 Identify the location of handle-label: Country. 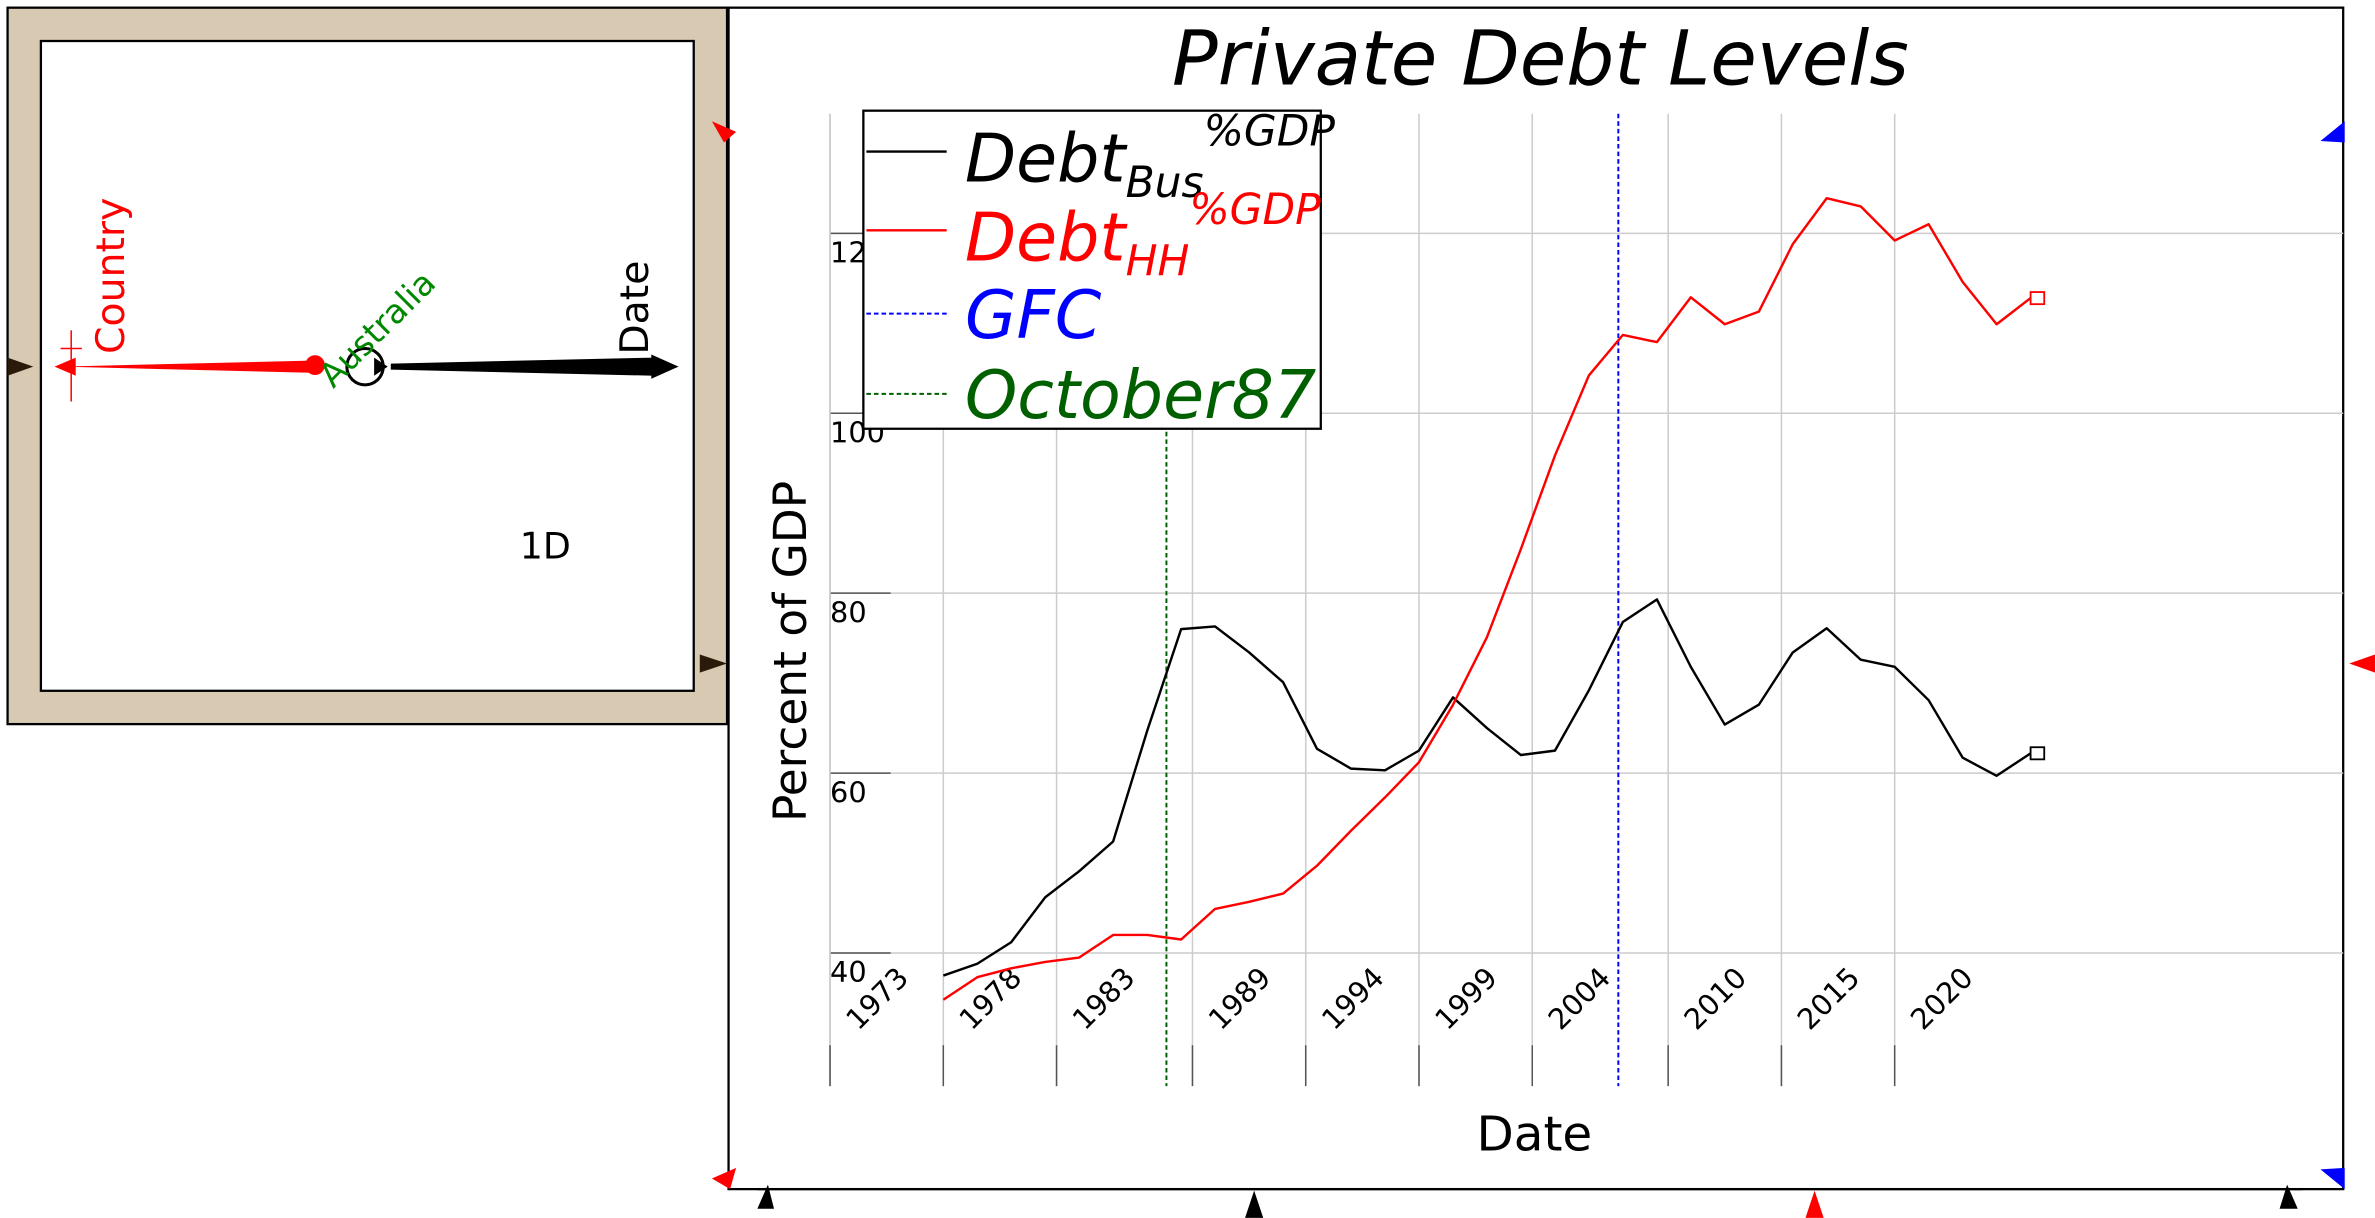
(111, 276).